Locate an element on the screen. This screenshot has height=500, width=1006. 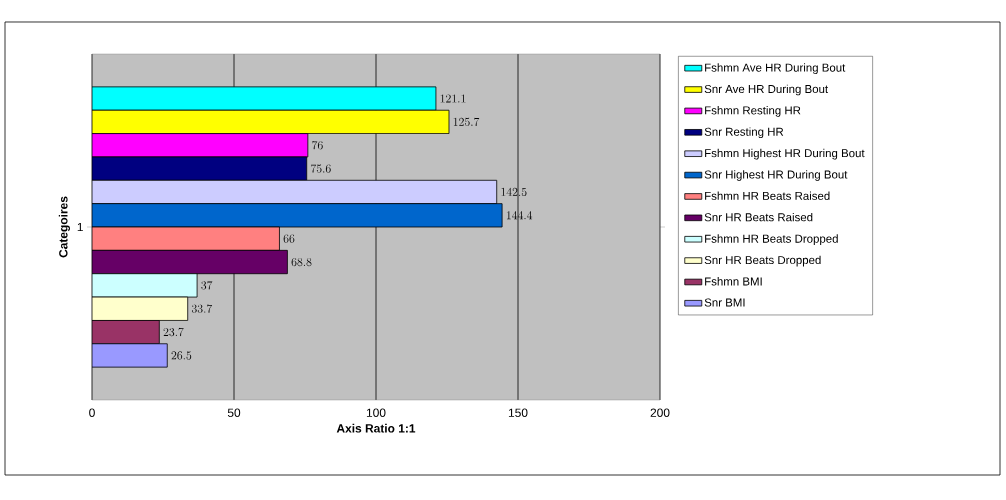
x-axis-title: Axis Ratio 1:1 is located at coordinates (376, 428).